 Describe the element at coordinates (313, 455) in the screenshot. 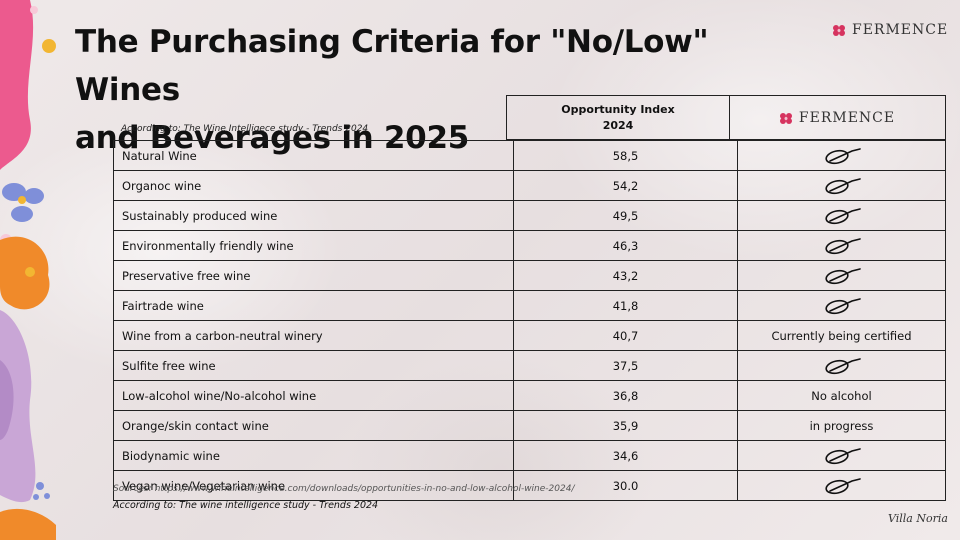

I see `row-criterion: Biodynamic wine` at that location.